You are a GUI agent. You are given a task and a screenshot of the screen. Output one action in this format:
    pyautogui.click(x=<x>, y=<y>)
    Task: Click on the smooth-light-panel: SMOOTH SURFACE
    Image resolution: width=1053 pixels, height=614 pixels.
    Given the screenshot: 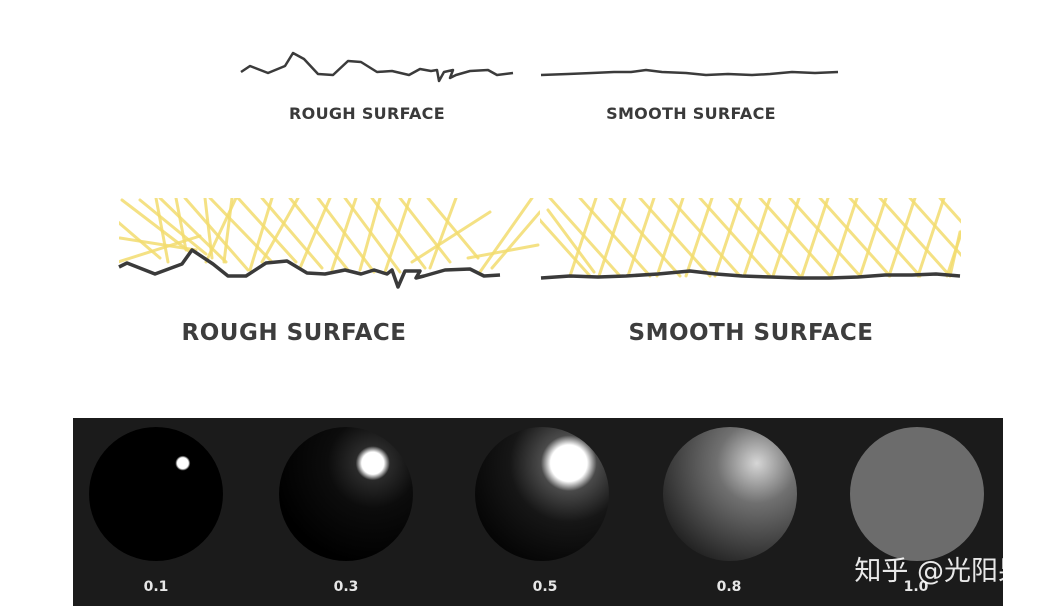 What is the action you would take?
    pyautogui.click(x=790, y=272)
    